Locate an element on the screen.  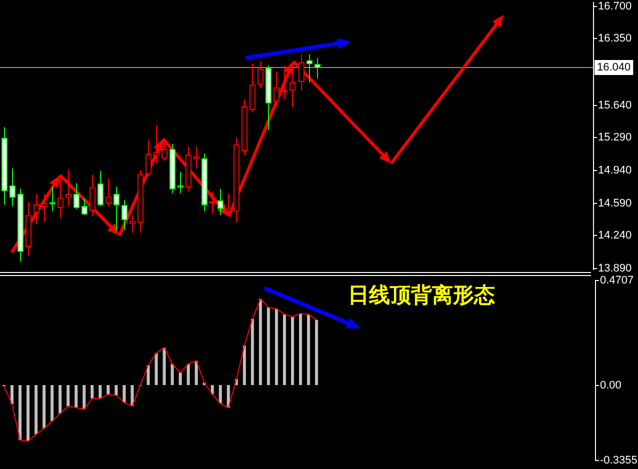
y-tick-label: 0.4707 is located at coordinates (617, 280).